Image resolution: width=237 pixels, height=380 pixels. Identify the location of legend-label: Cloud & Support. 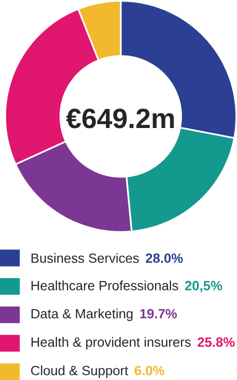
(79, 371).